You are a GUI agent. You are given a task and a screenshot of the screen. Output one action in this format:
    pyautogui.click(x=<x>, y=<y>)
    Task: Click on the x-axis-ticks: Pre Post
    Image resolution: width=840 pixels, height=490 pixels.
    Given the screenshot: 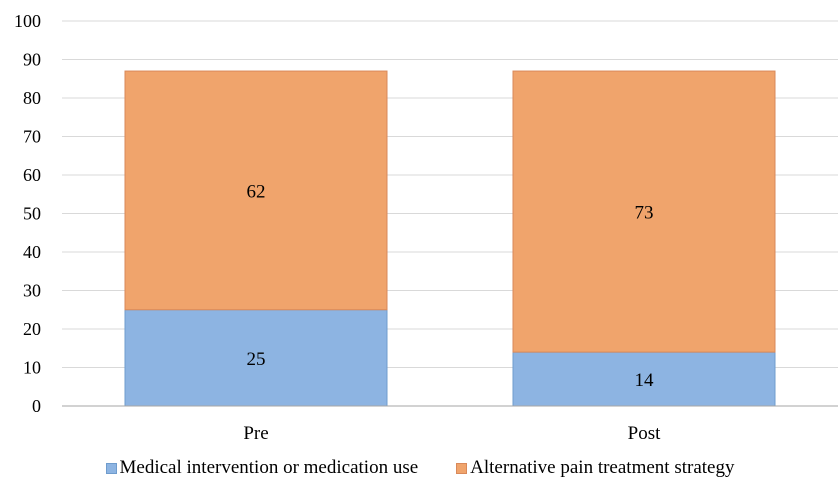 What is the action you would take?
    pyautogui.click(x=452, y=433)
    